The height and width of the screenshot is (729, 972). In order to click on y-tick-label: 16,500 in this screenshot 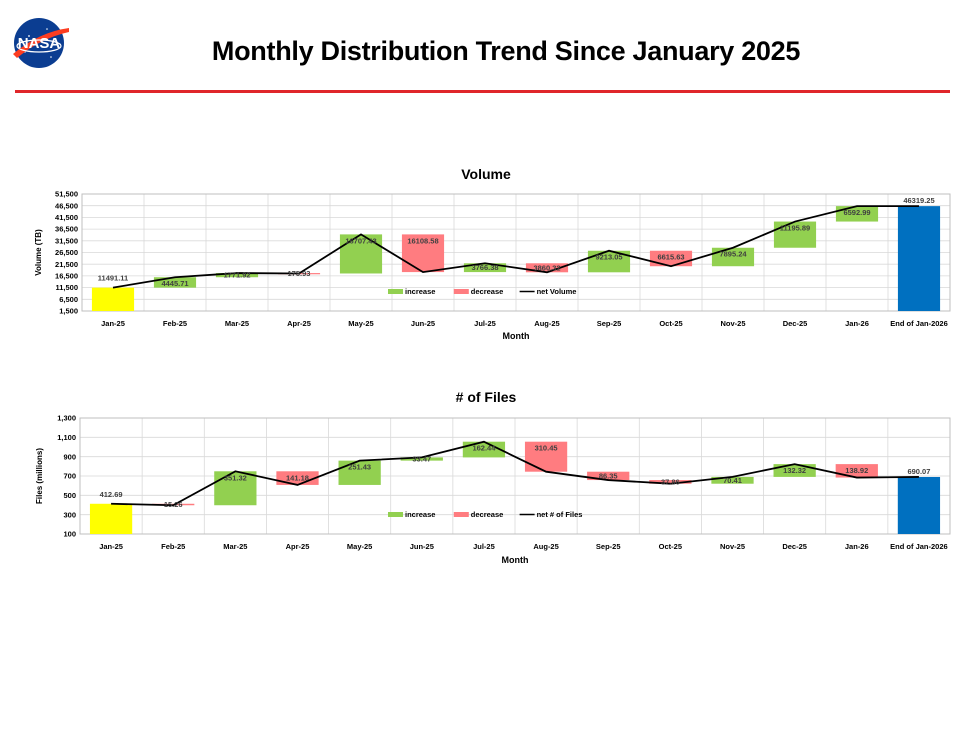, I will do `click(66, 276)`.